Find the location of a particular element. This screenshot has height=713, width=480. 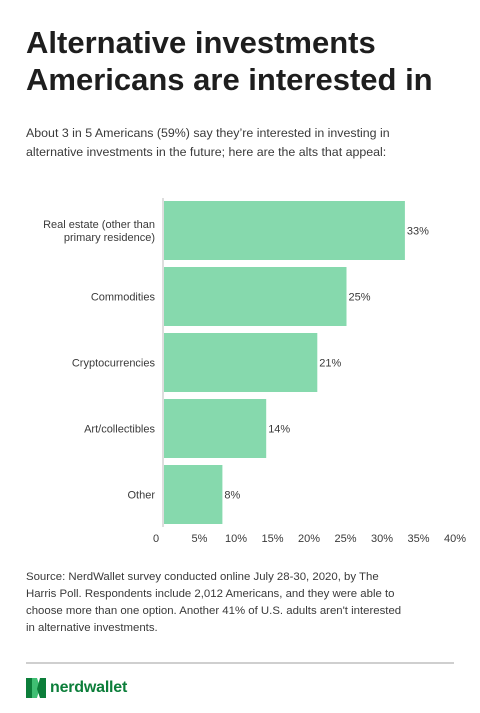

x-tick-label-1: 5% is located at coordinates (200, 539).